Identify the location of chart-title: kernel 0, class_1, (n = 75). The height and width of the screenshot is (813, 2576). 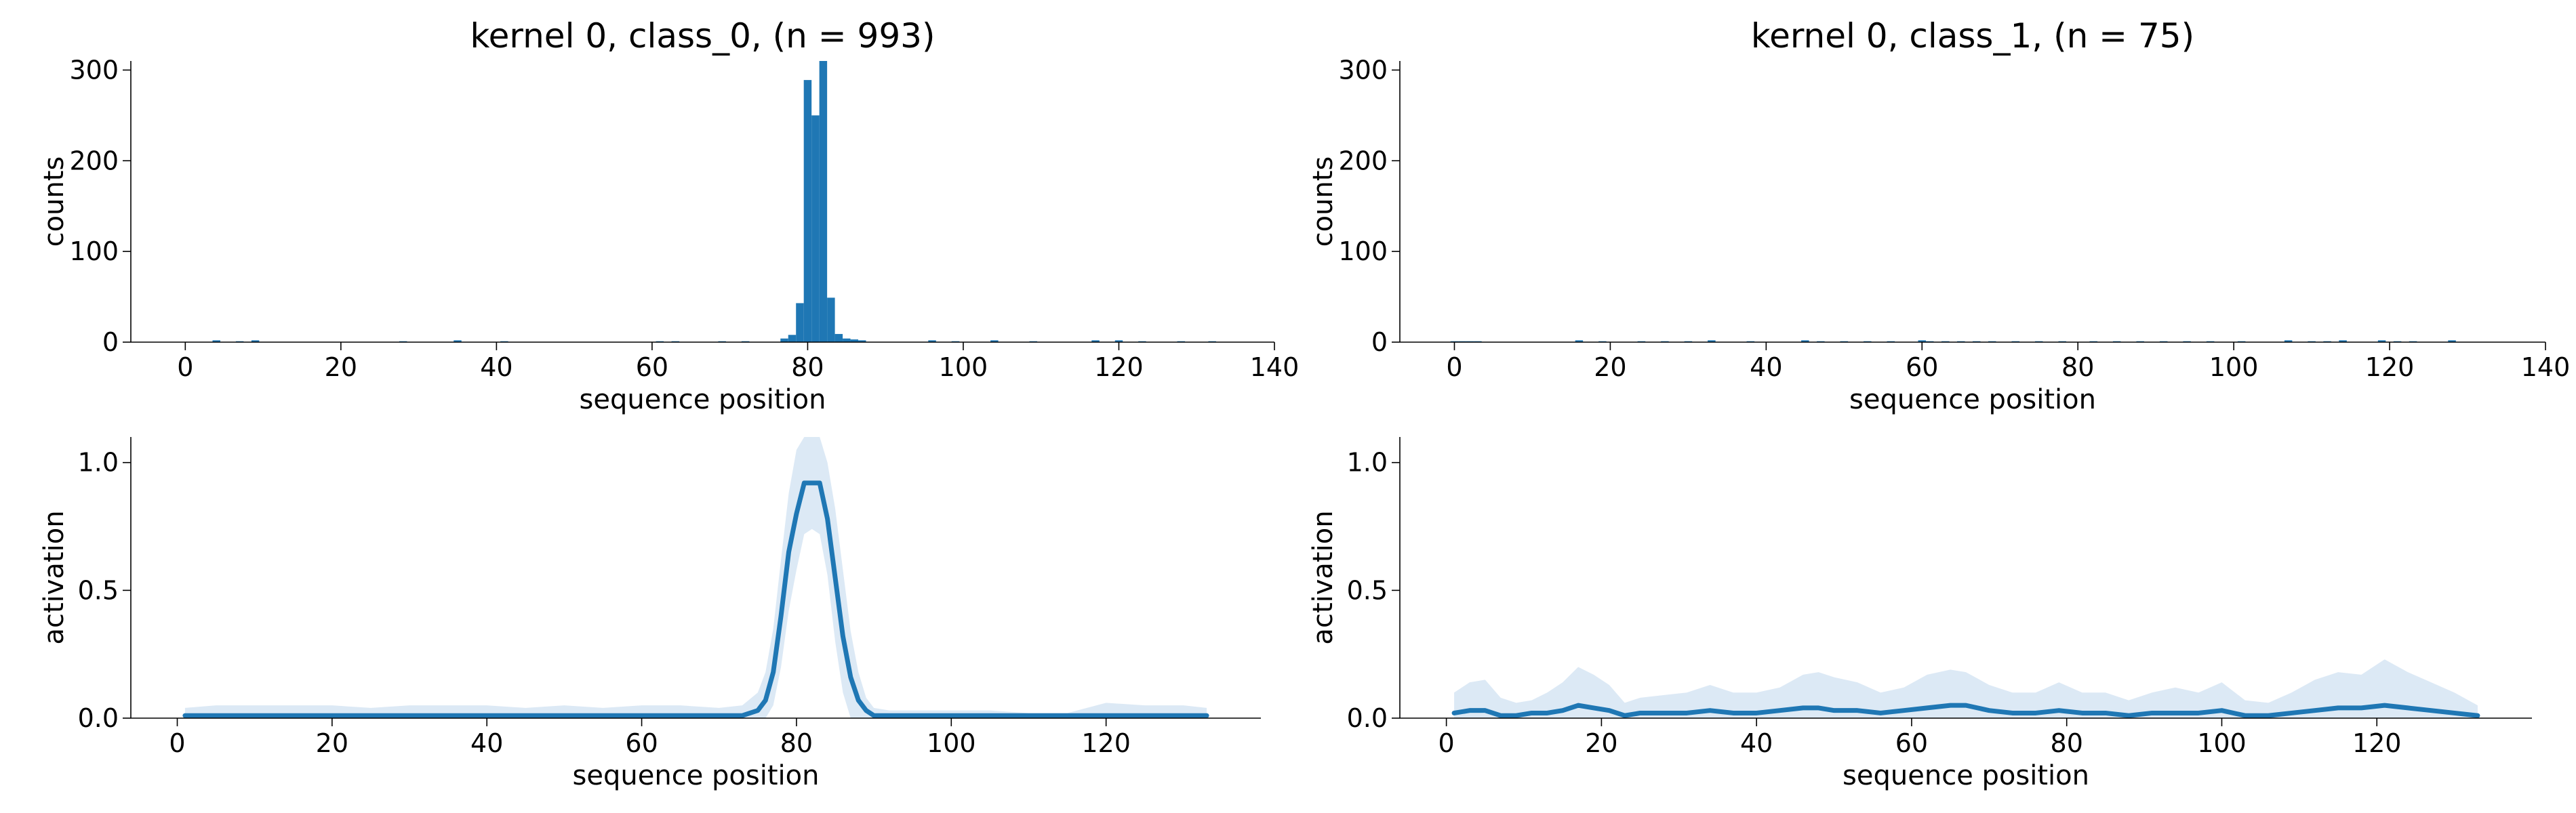
(1972, 36).